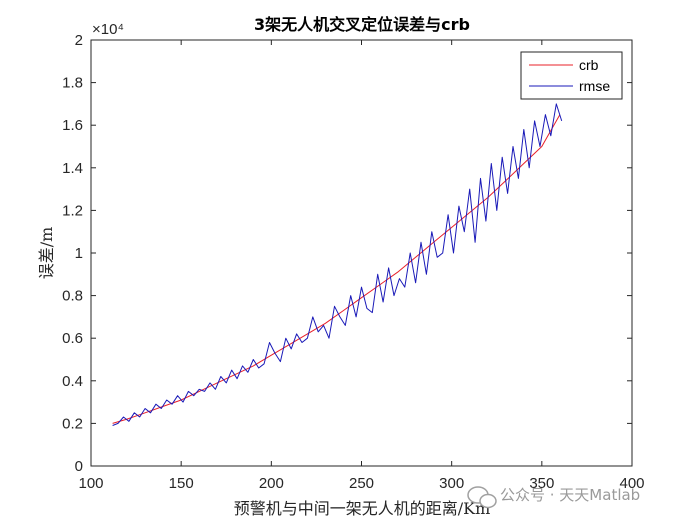 This screenshot has height=525, width=700. Describe the element at coordinates (361, 483) in the screenshot. I see `x-tick-label: 250` at that location.